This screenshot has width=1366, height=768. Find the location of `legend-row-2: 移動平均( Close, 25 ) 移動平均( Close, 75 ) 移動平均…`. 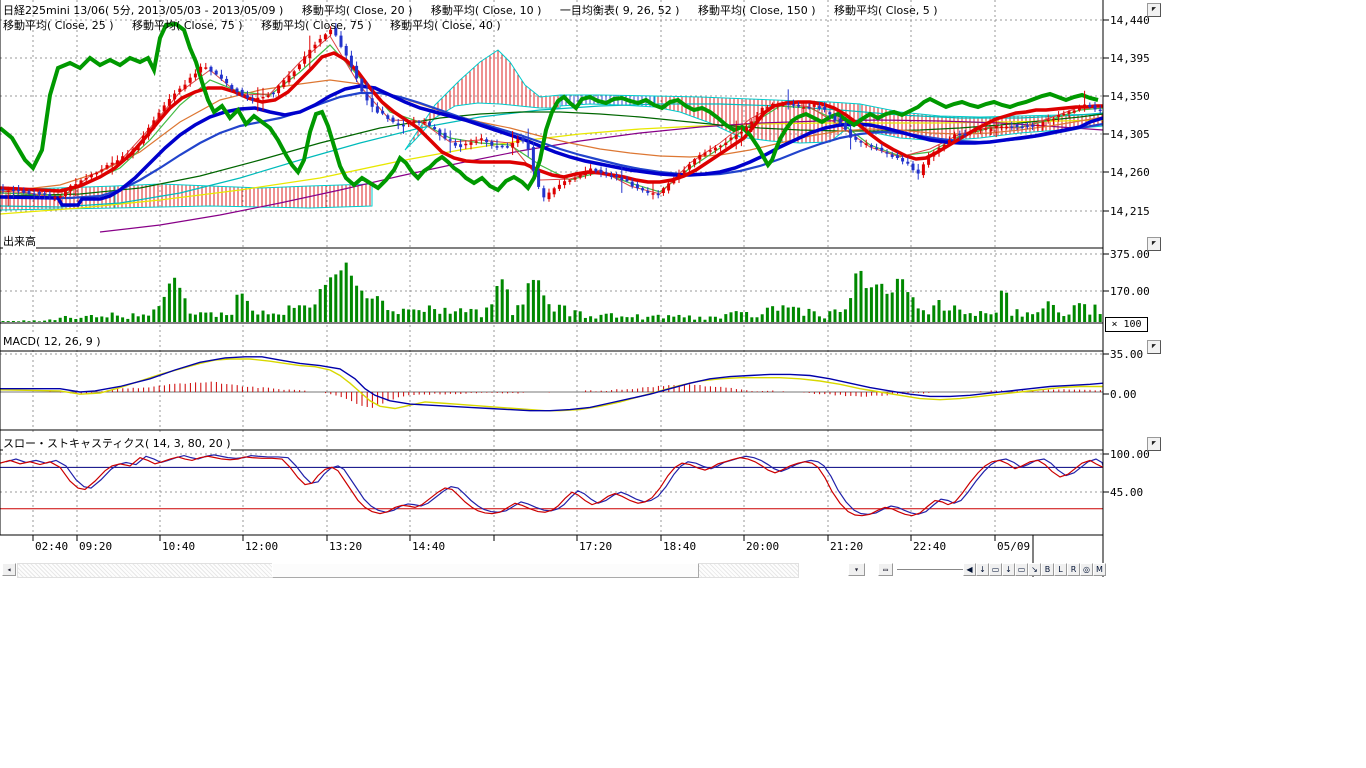

legend-row-2: 移動平均( Close, 25 ) 移動平均( Close, 75 ) 移動平均… is located at coordinates (259, 25).